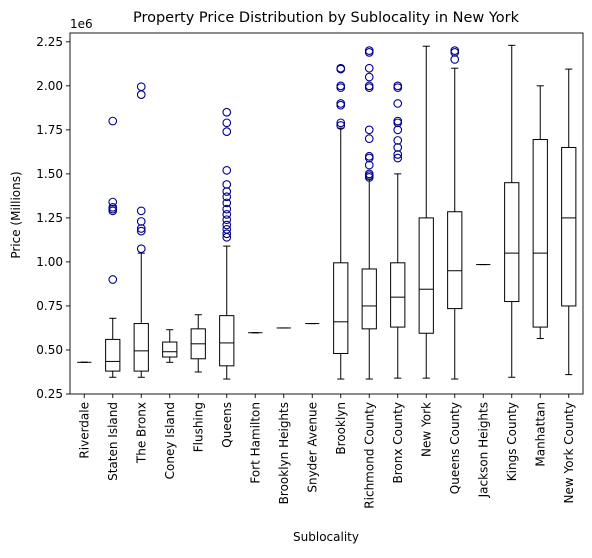 The width and height of the screenshot is (592, 558). What do you see at coordinates (369, 455) in the screenshot?
I see `x-tick-label: Richmond County` at bounding box center [369, 455].